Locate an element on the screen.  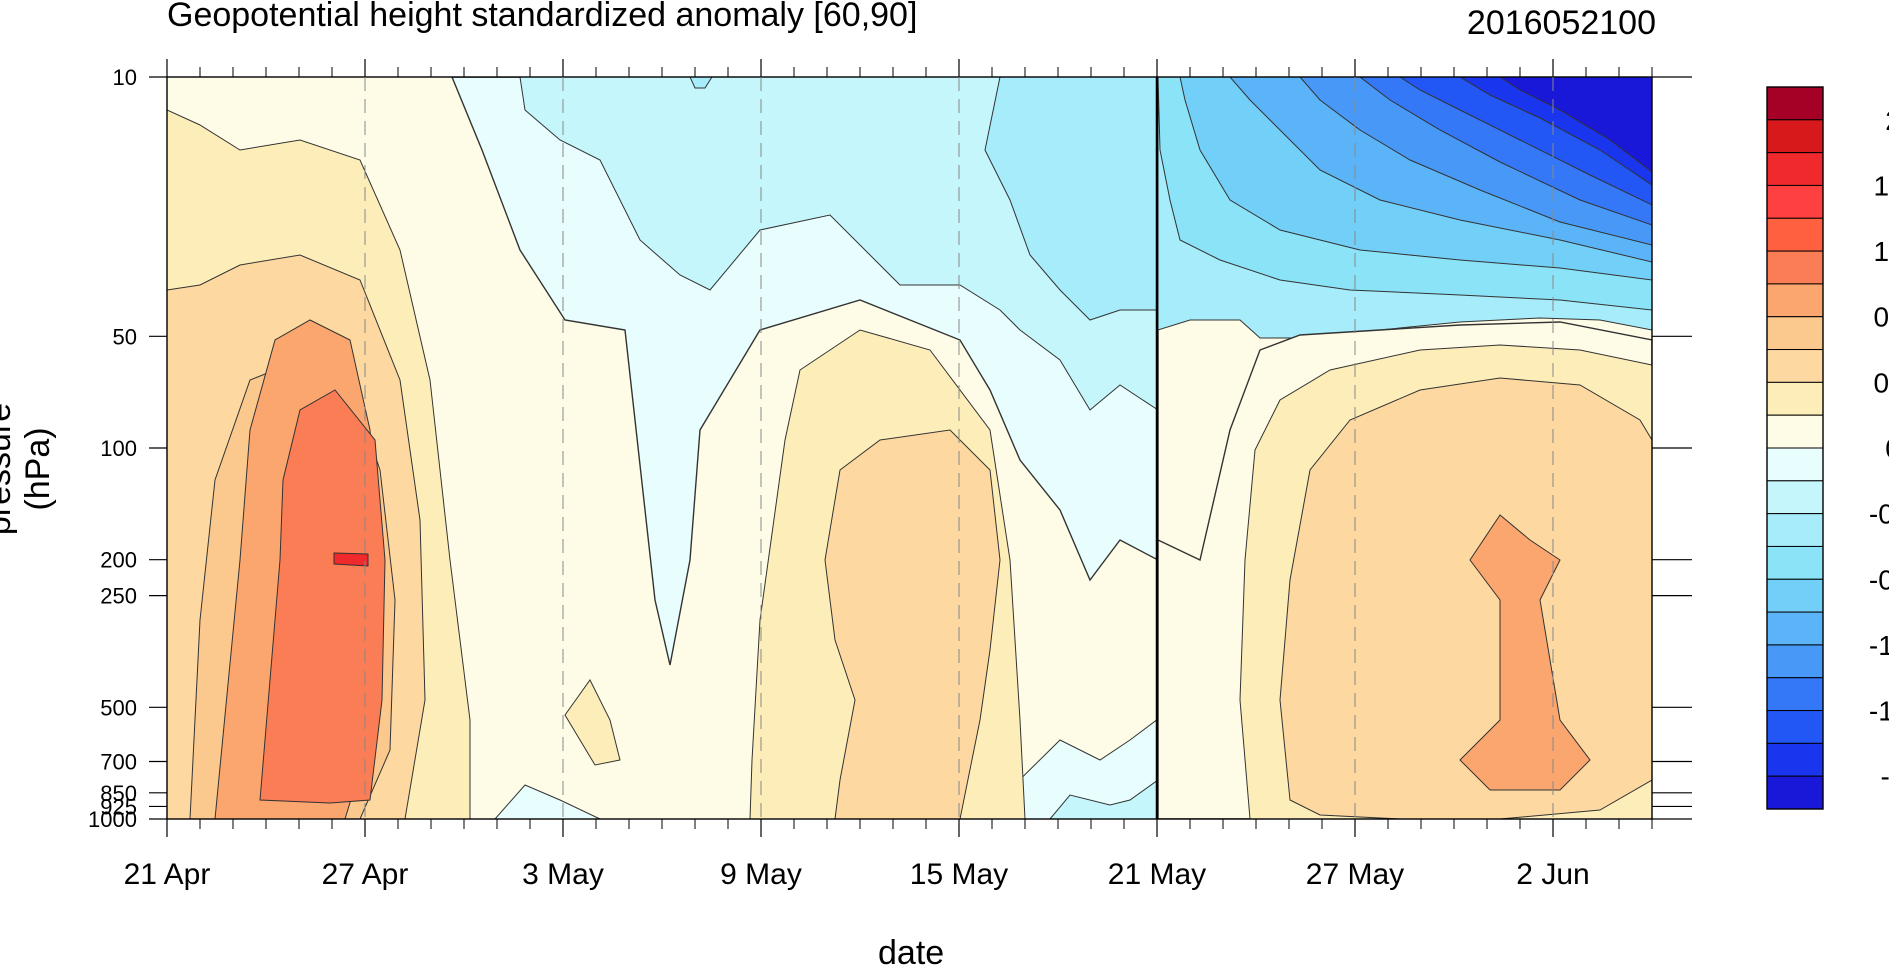
colorbar-label: -1.2 is located at coordinates (1879, 645).